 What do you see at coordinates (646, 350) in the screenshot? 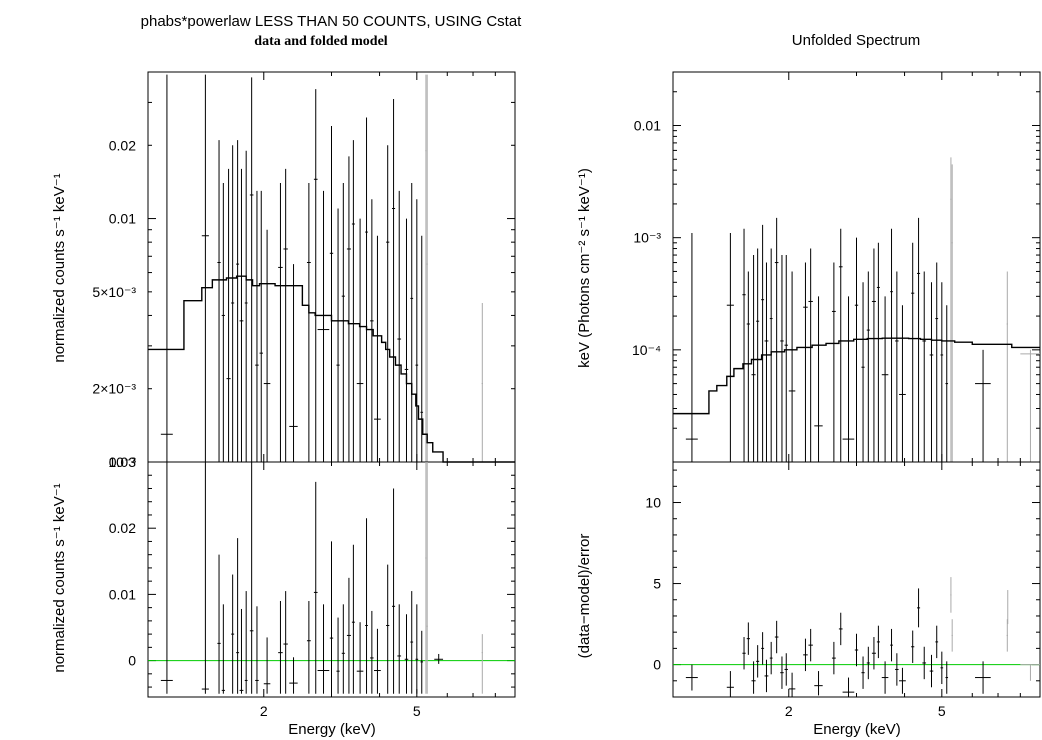
I see `y-tick-label: 10⁻⁴` at bounding box center [646, 350].